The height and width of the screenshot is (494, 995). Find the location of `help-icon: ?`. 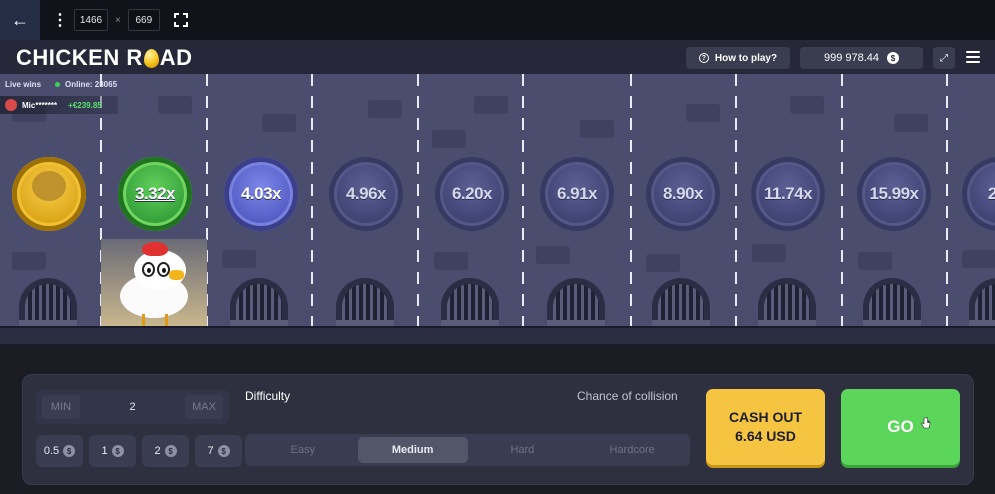

help-icon: ? is located at coordinates (703, 58).